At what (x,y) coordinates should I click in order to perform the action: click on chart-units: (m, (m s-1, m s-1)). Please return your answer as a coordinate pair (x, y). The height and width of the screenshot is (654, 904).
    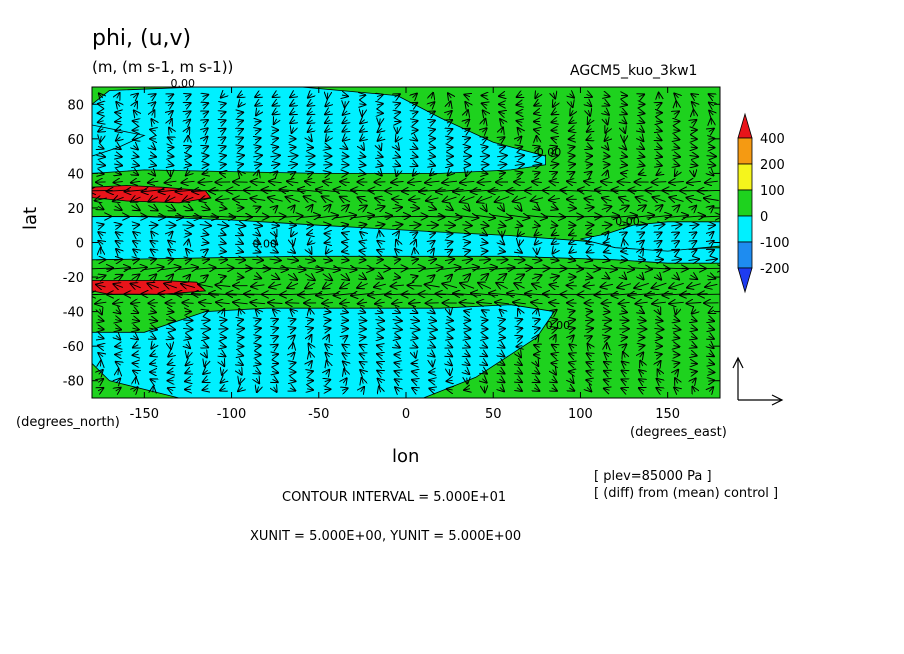
    Looking at the image, I should click on (163, 67).